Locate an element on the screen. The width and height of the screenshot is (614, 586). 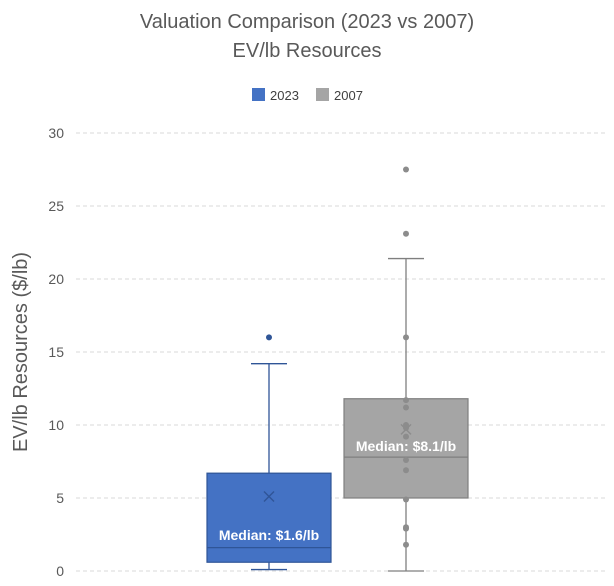
legend-label: 2023 is located at coordinates (284, 95).